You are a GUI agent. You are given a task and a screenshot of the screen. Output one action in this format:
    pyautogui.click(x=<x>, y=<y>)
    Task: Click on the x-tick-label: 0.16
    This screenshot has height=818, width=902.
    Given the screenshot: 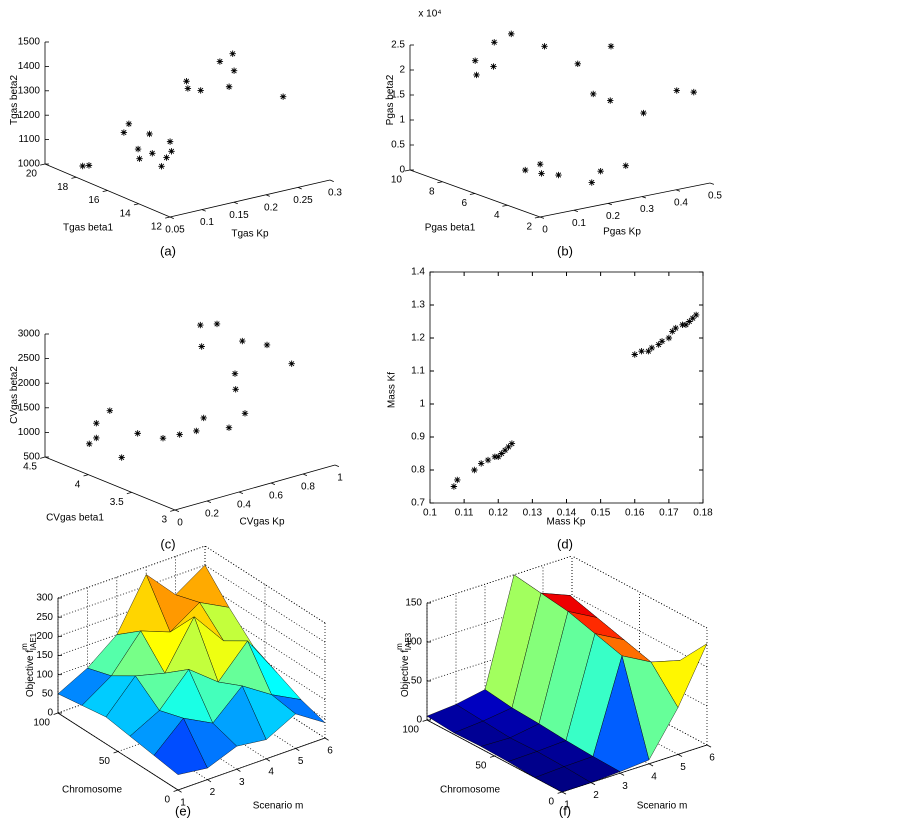 What is the action you would take?
    pyautogui.click(x=635, y=513)
    